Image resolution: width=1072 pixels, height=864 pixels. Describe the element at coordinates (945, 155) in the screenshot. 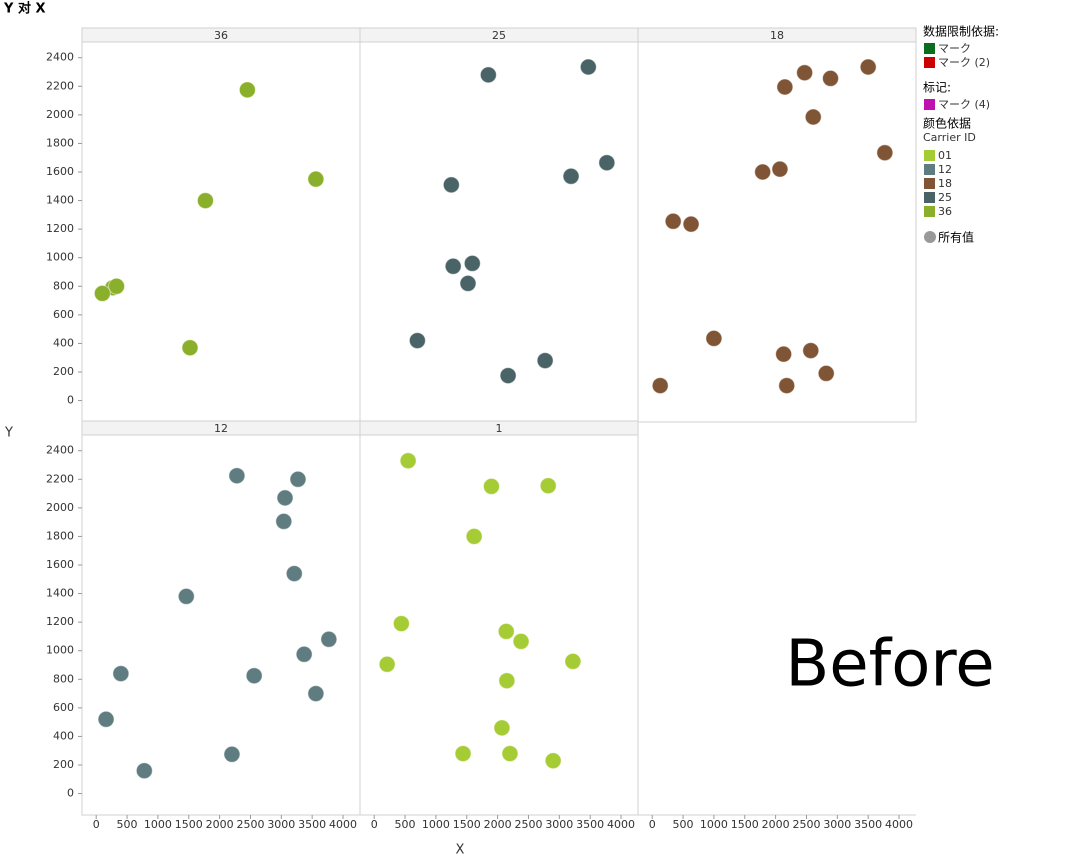

I see `legend-label: 01` at that location.